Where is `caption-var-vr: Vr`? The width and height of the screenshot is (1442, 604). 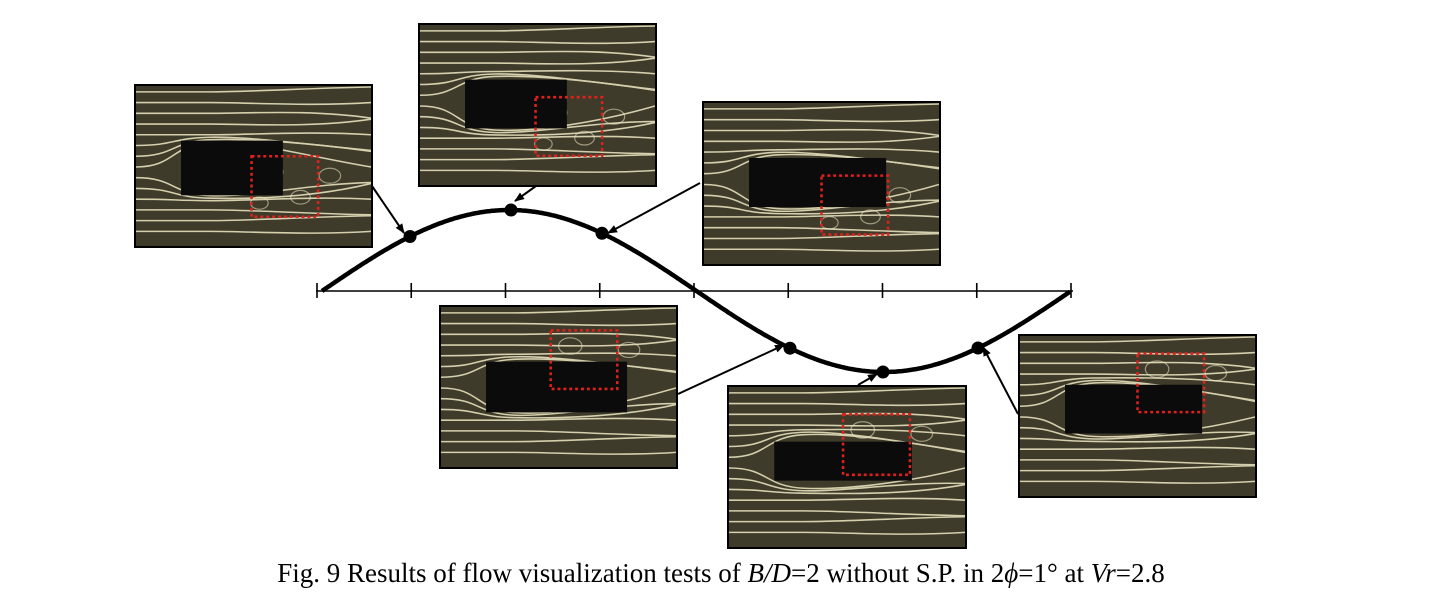 caption-var-vr: Vr is located at coordinates (1103, 573).